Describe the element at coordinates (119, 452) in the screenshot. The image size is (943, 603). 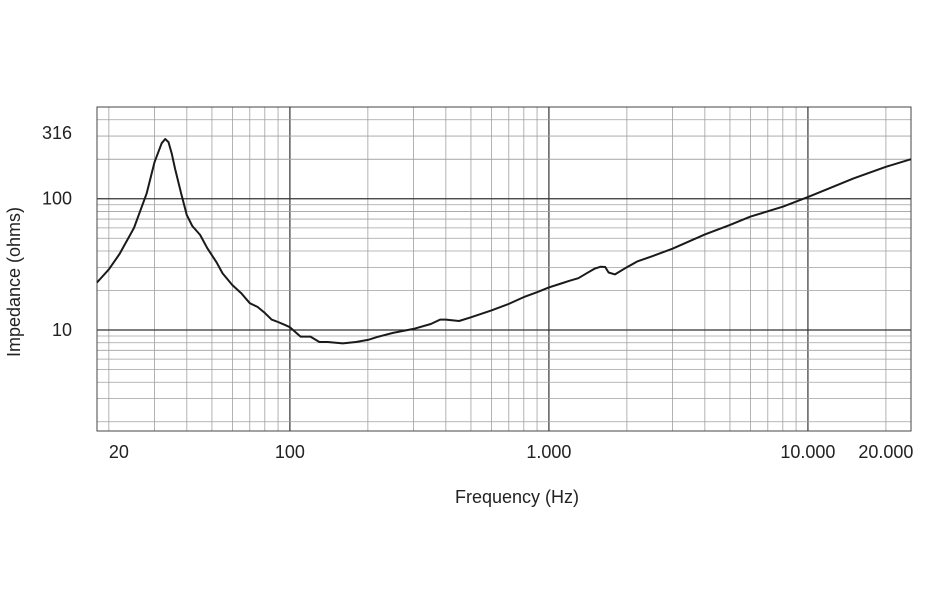
I see `x-tick-label: 20` at that location.